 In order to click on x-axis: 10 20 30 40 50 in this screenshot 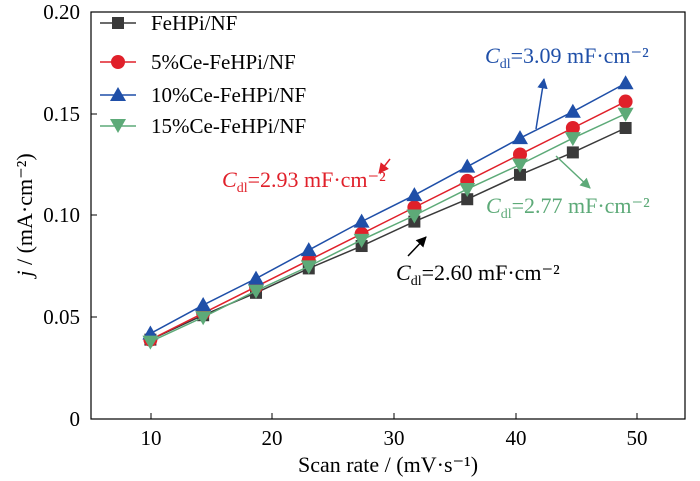, I will do `click(394, 431)`.